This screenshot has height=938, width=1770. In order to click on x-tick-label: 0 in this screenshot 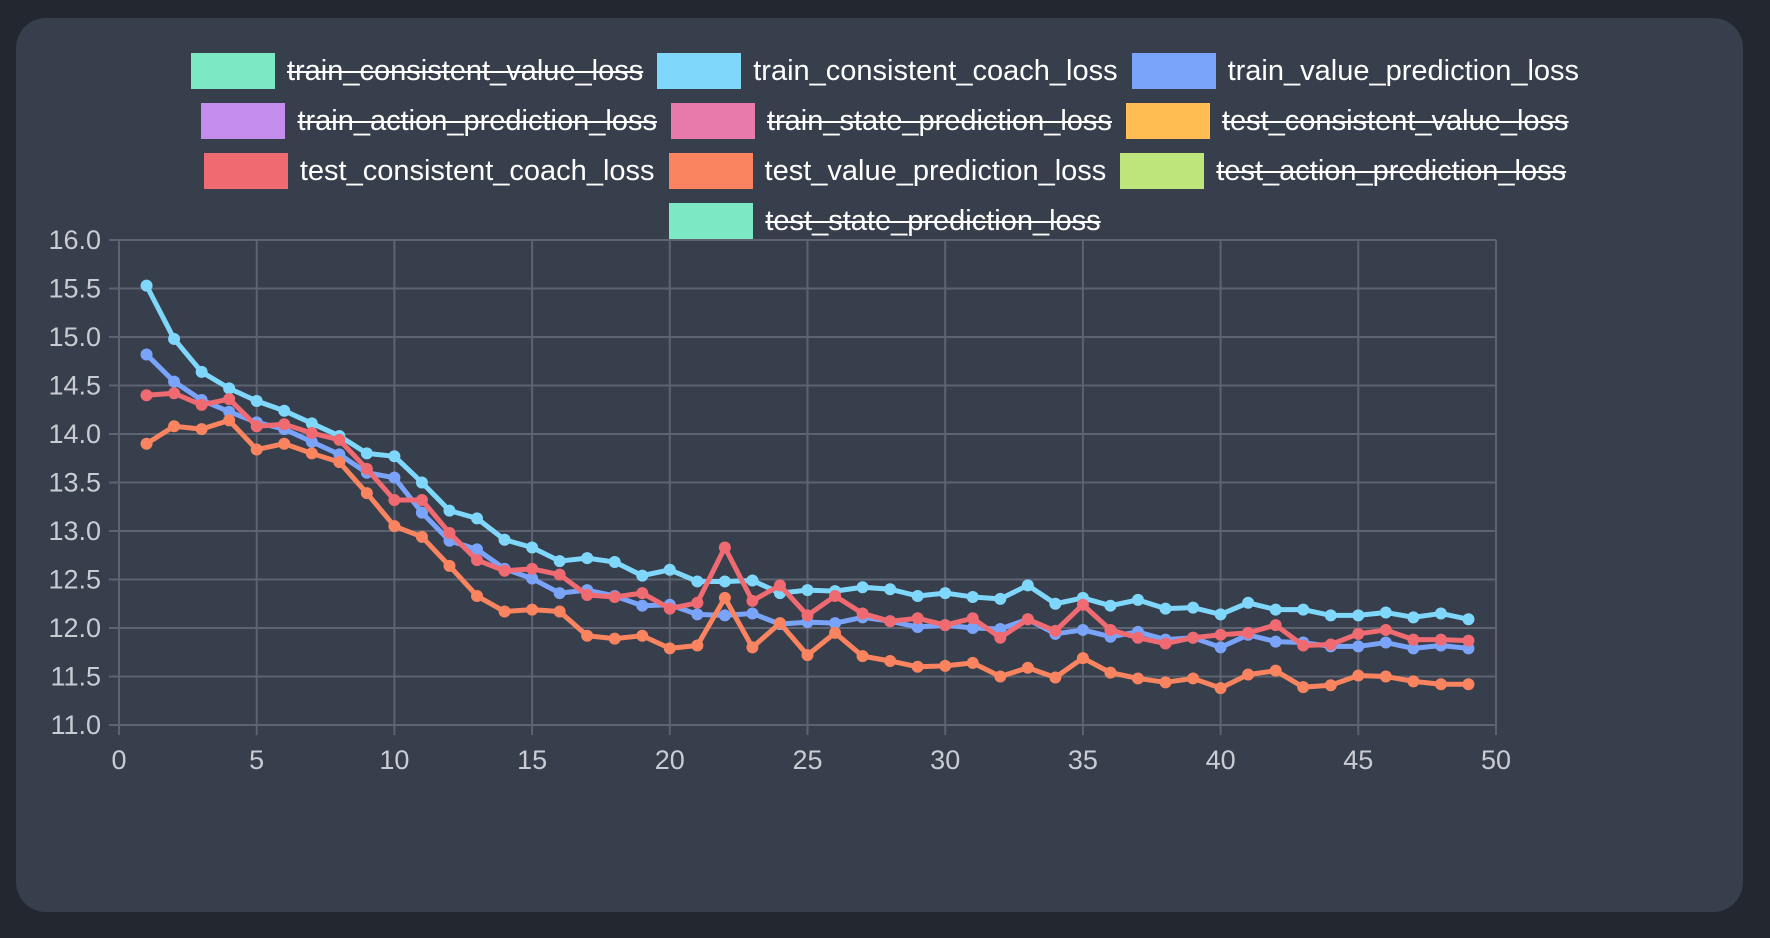, I will do `click(118, 760)`.